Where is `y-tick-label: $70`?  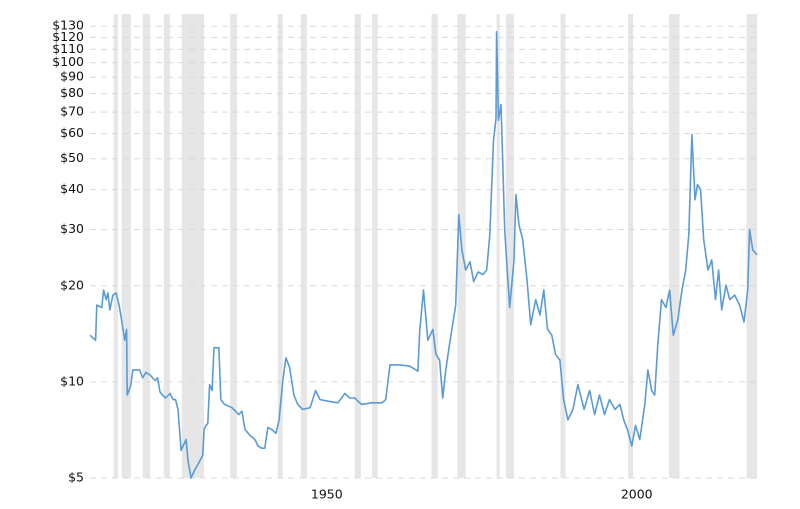 y-tick-label: $70 is located at coordinates (72, 111).